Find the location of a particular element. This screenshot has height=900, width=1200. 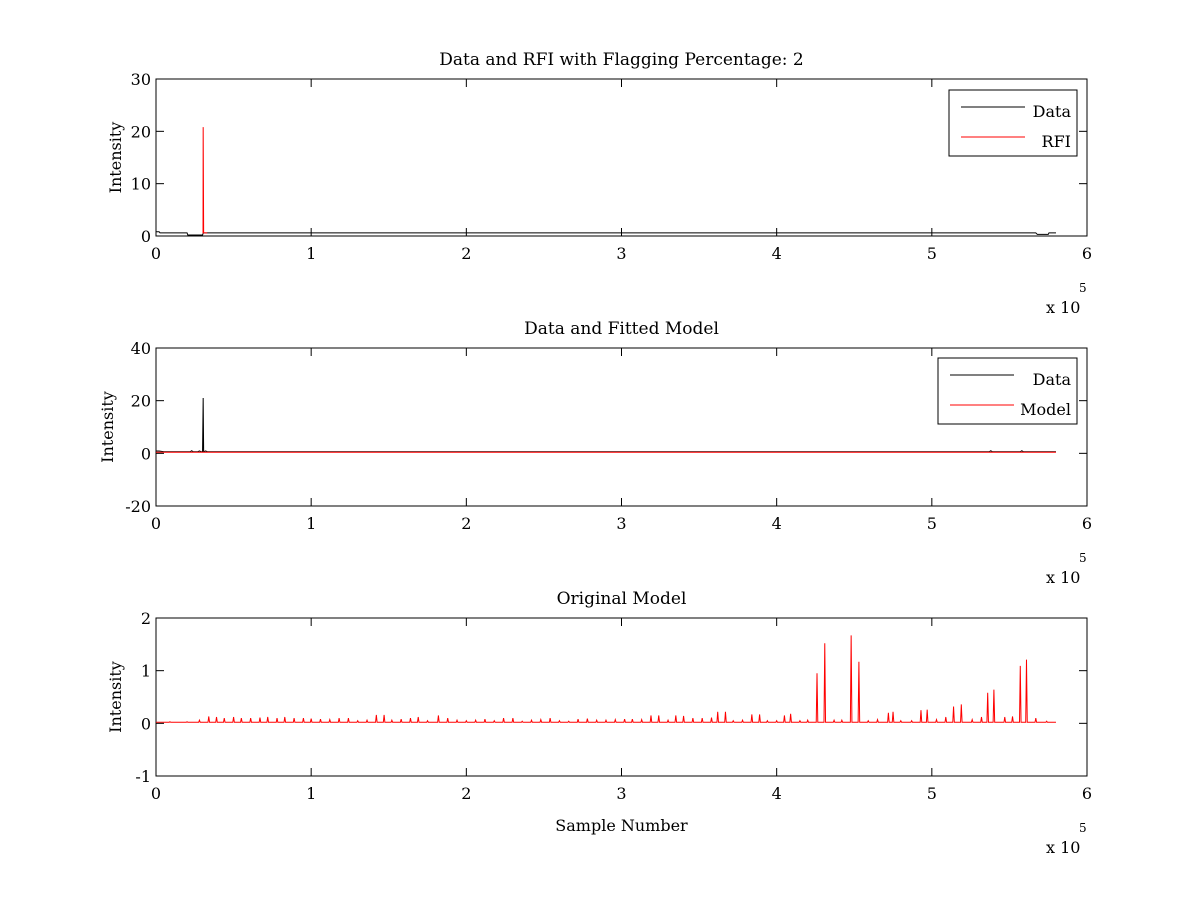

series-line-model is located at coordinates (606, 679).